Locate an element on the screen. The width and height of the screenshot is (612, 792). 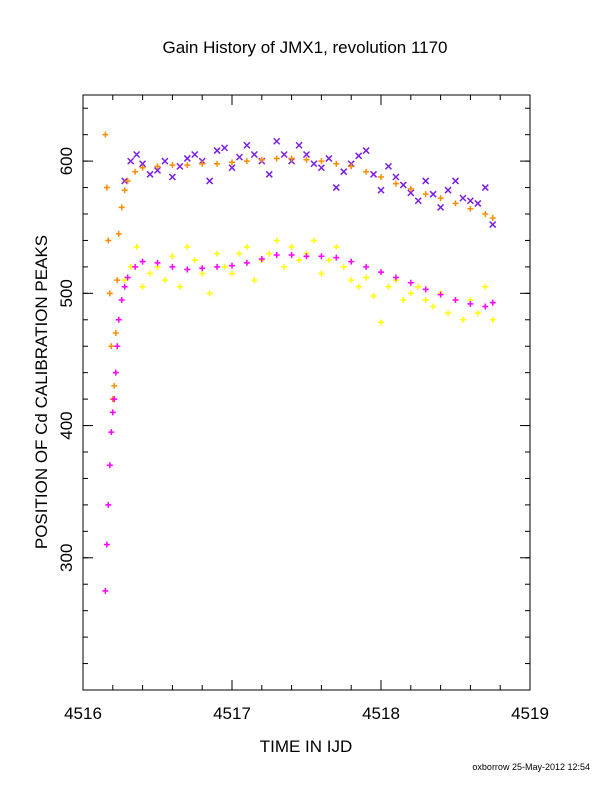
chart-title: Gain History of JMX1, revolution 1170 is located at coordinates (304, 47).